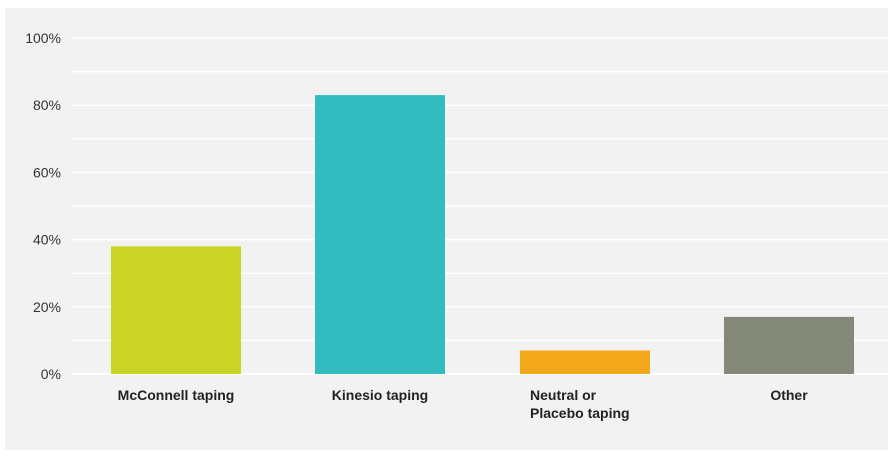  Describe the element at coordinates (47, 240) in the screenshot. I see `y-tick-label: 40%` at that location.